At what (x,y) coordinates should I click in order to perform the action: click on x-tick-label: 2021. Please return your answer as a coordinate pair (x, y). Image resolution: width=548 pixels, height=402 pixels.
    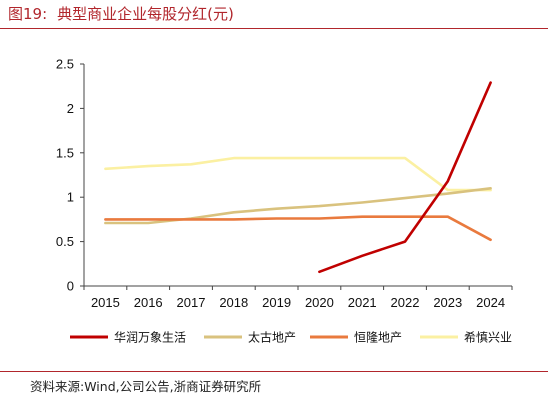
    Looking at the image, I should click on (362, 302).